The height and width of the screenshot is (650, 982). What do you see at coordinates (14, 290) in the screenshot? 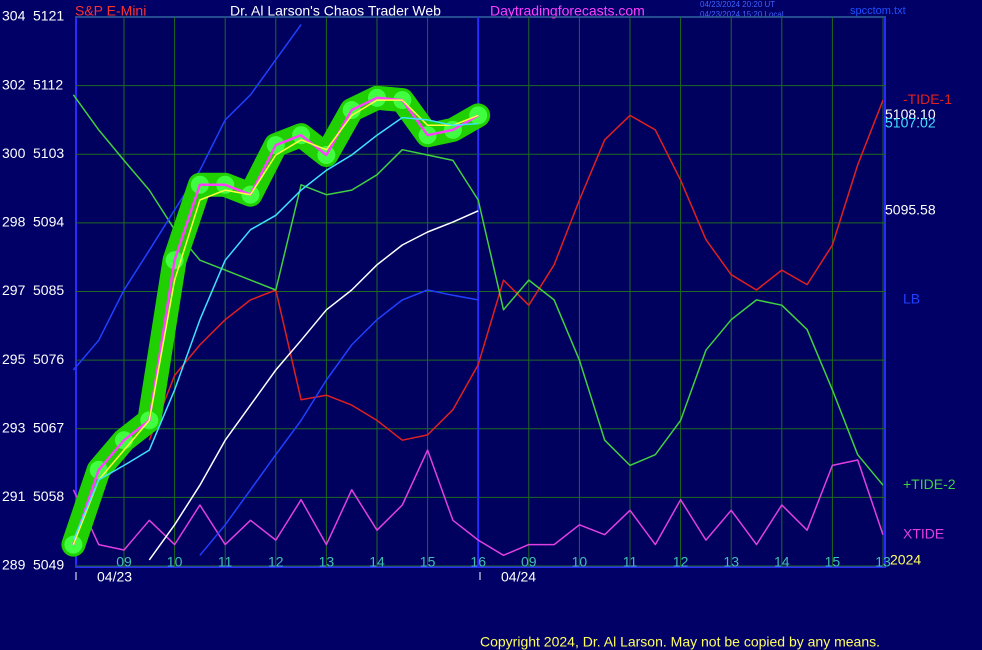
I see `y2-tick-label: 297` at bounding box center [14, 290].